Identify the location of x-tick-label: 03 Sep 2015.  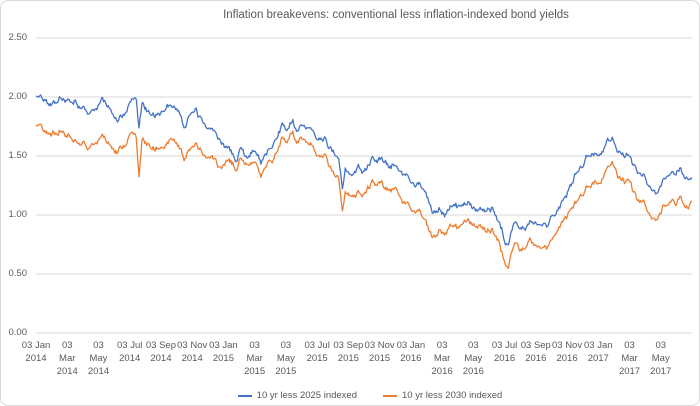
(348, 352).